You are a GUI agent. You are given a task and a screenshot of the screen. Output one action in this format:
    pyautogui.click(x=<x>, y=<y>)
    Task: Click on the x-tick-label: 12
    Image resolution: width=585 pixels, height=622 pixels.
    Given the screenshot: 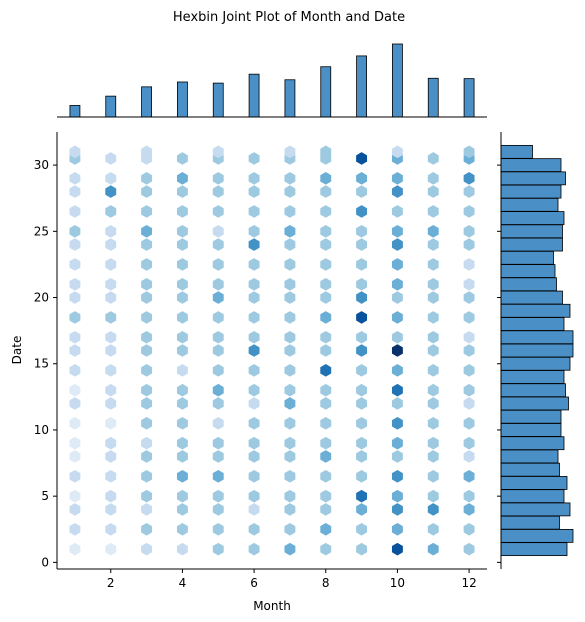 What is the action you would take?
    pyautogui.click(x=468, y=583)
    